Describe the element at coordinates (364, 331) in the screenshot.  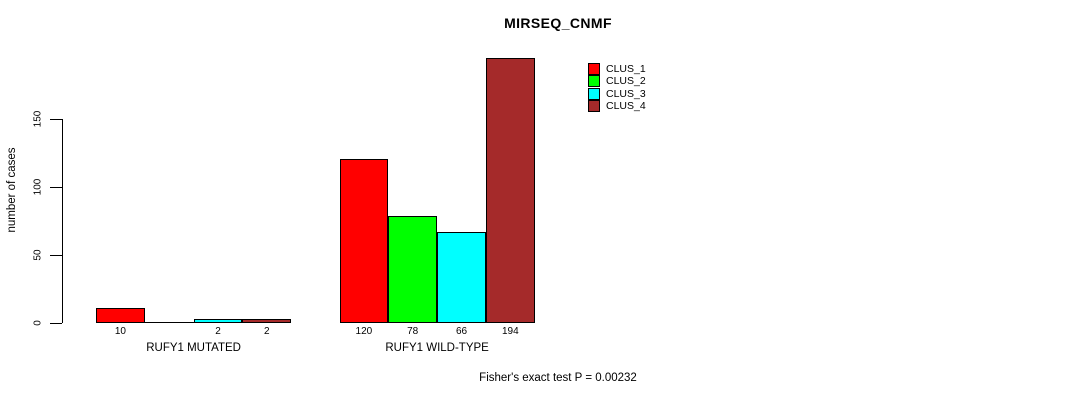
I see `bar-value-label: 120` at that location.